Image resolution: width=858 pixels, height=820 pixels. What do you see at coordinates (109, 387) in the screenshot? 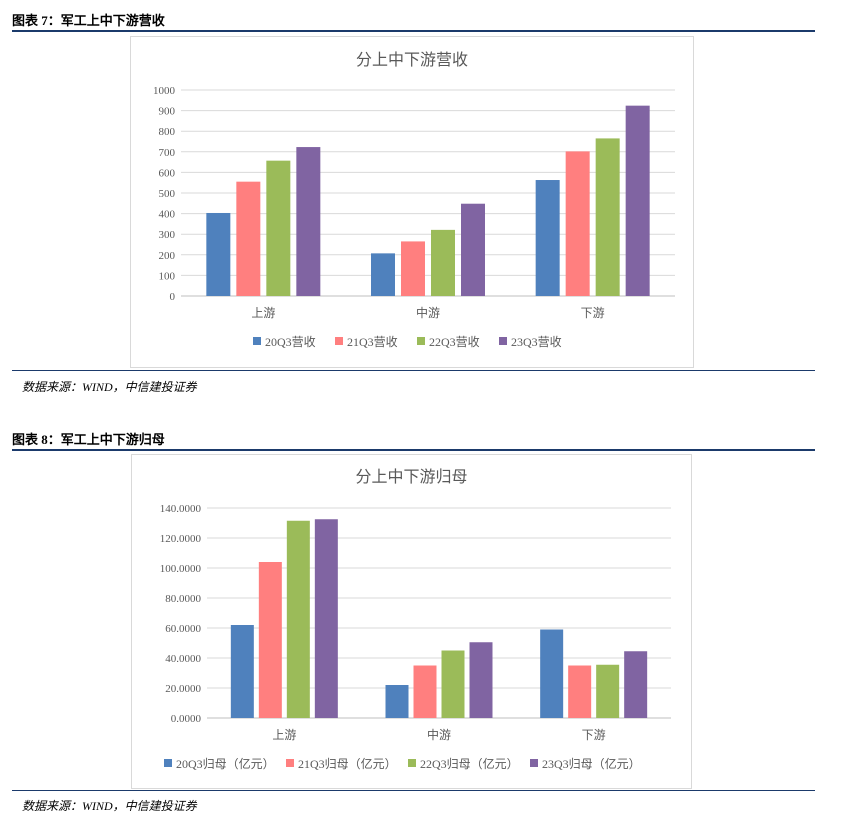
I see `figure-7-source: 数据来源：WIND，中信建投证券` at bounding box center [109, 387].